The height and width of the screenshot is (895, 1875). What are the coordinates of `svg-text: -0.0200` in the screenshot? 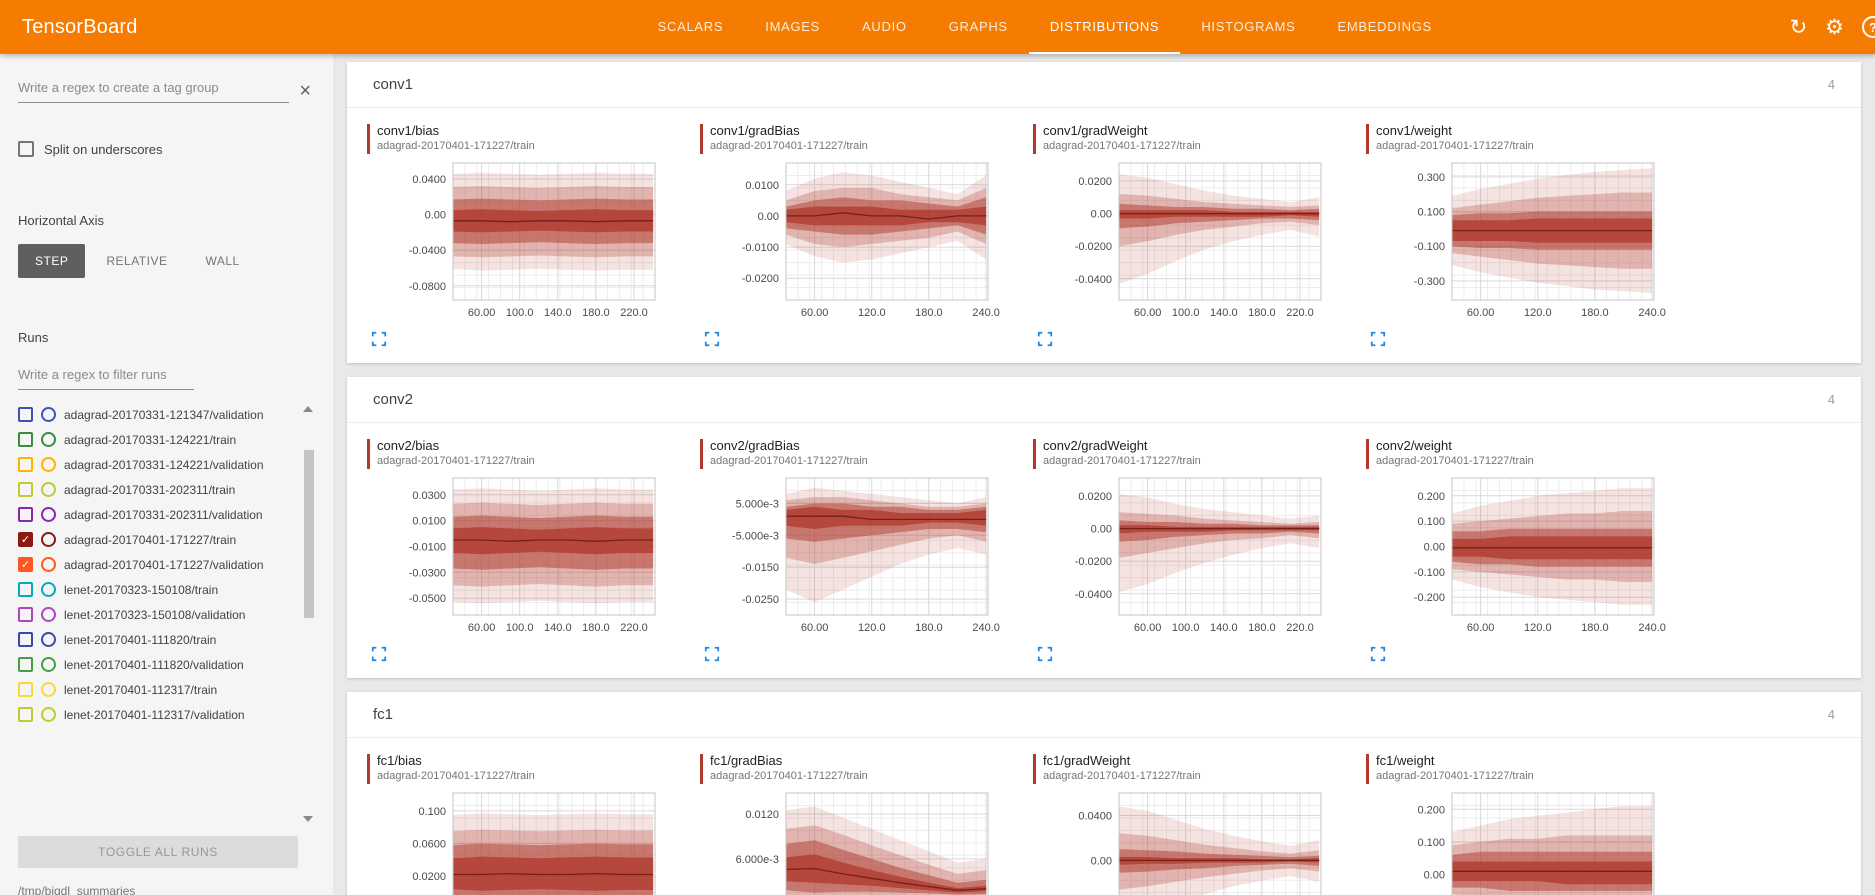 It's located at (760, 279).